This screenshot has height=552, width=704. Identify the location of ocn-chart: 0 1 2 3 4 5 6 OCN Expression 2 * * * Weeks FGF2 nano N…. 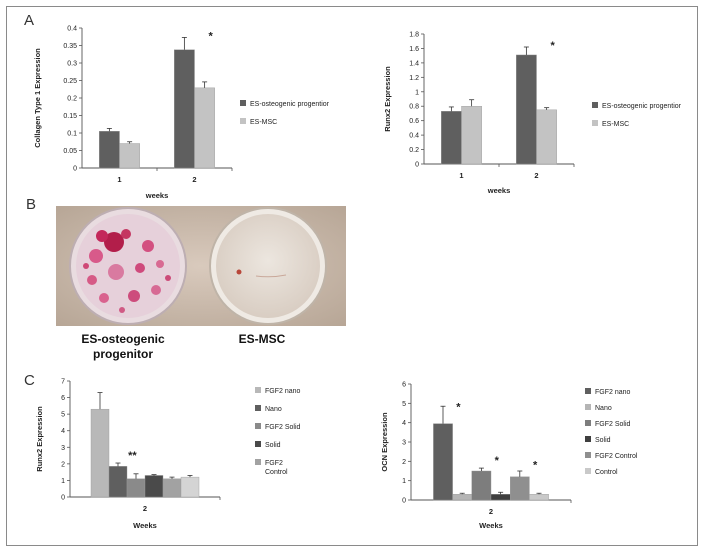
(509, 456).